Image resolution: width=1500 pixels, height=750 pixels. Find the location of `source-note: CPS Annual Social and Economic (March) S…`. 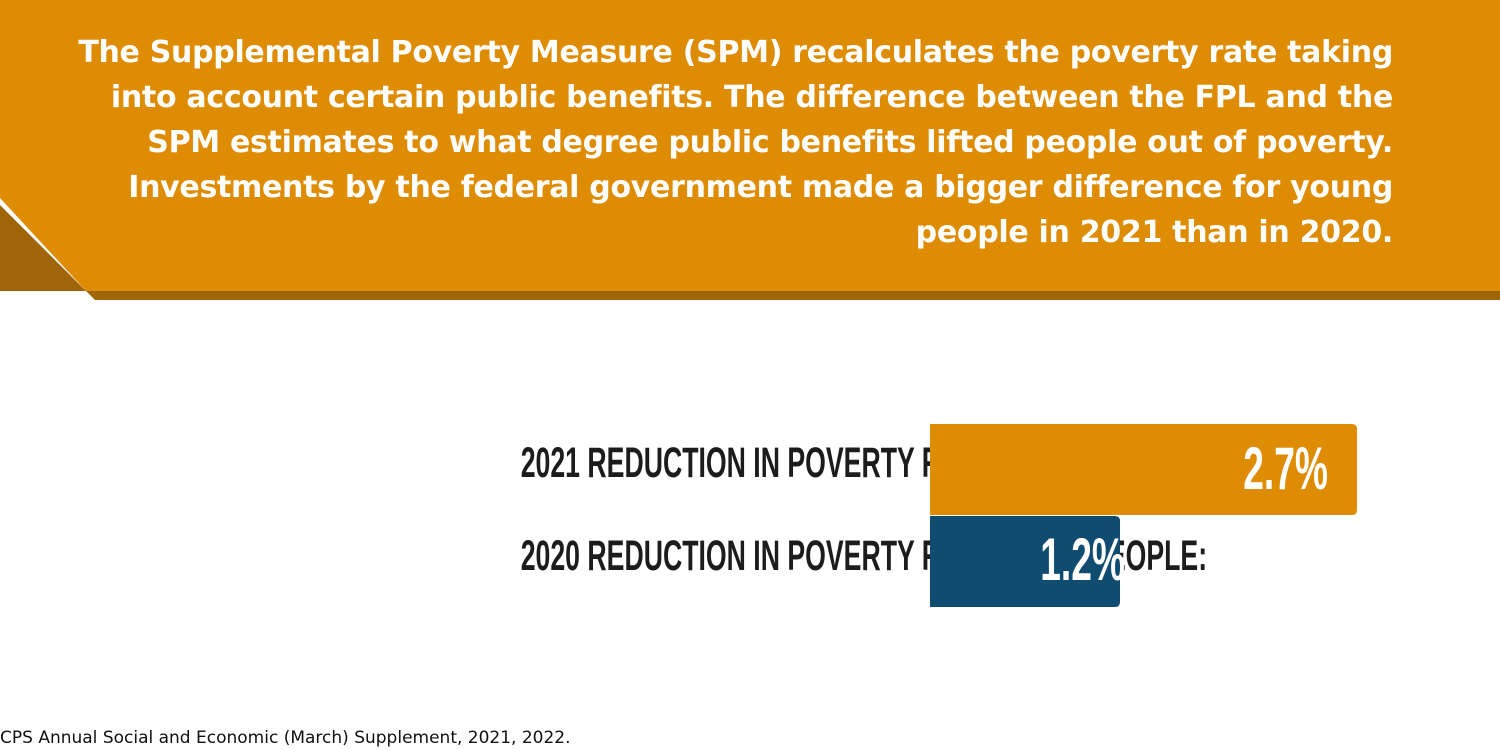

source-note: CPS Annual Social and Economic (March) S… is located at coordinates (285, 738).